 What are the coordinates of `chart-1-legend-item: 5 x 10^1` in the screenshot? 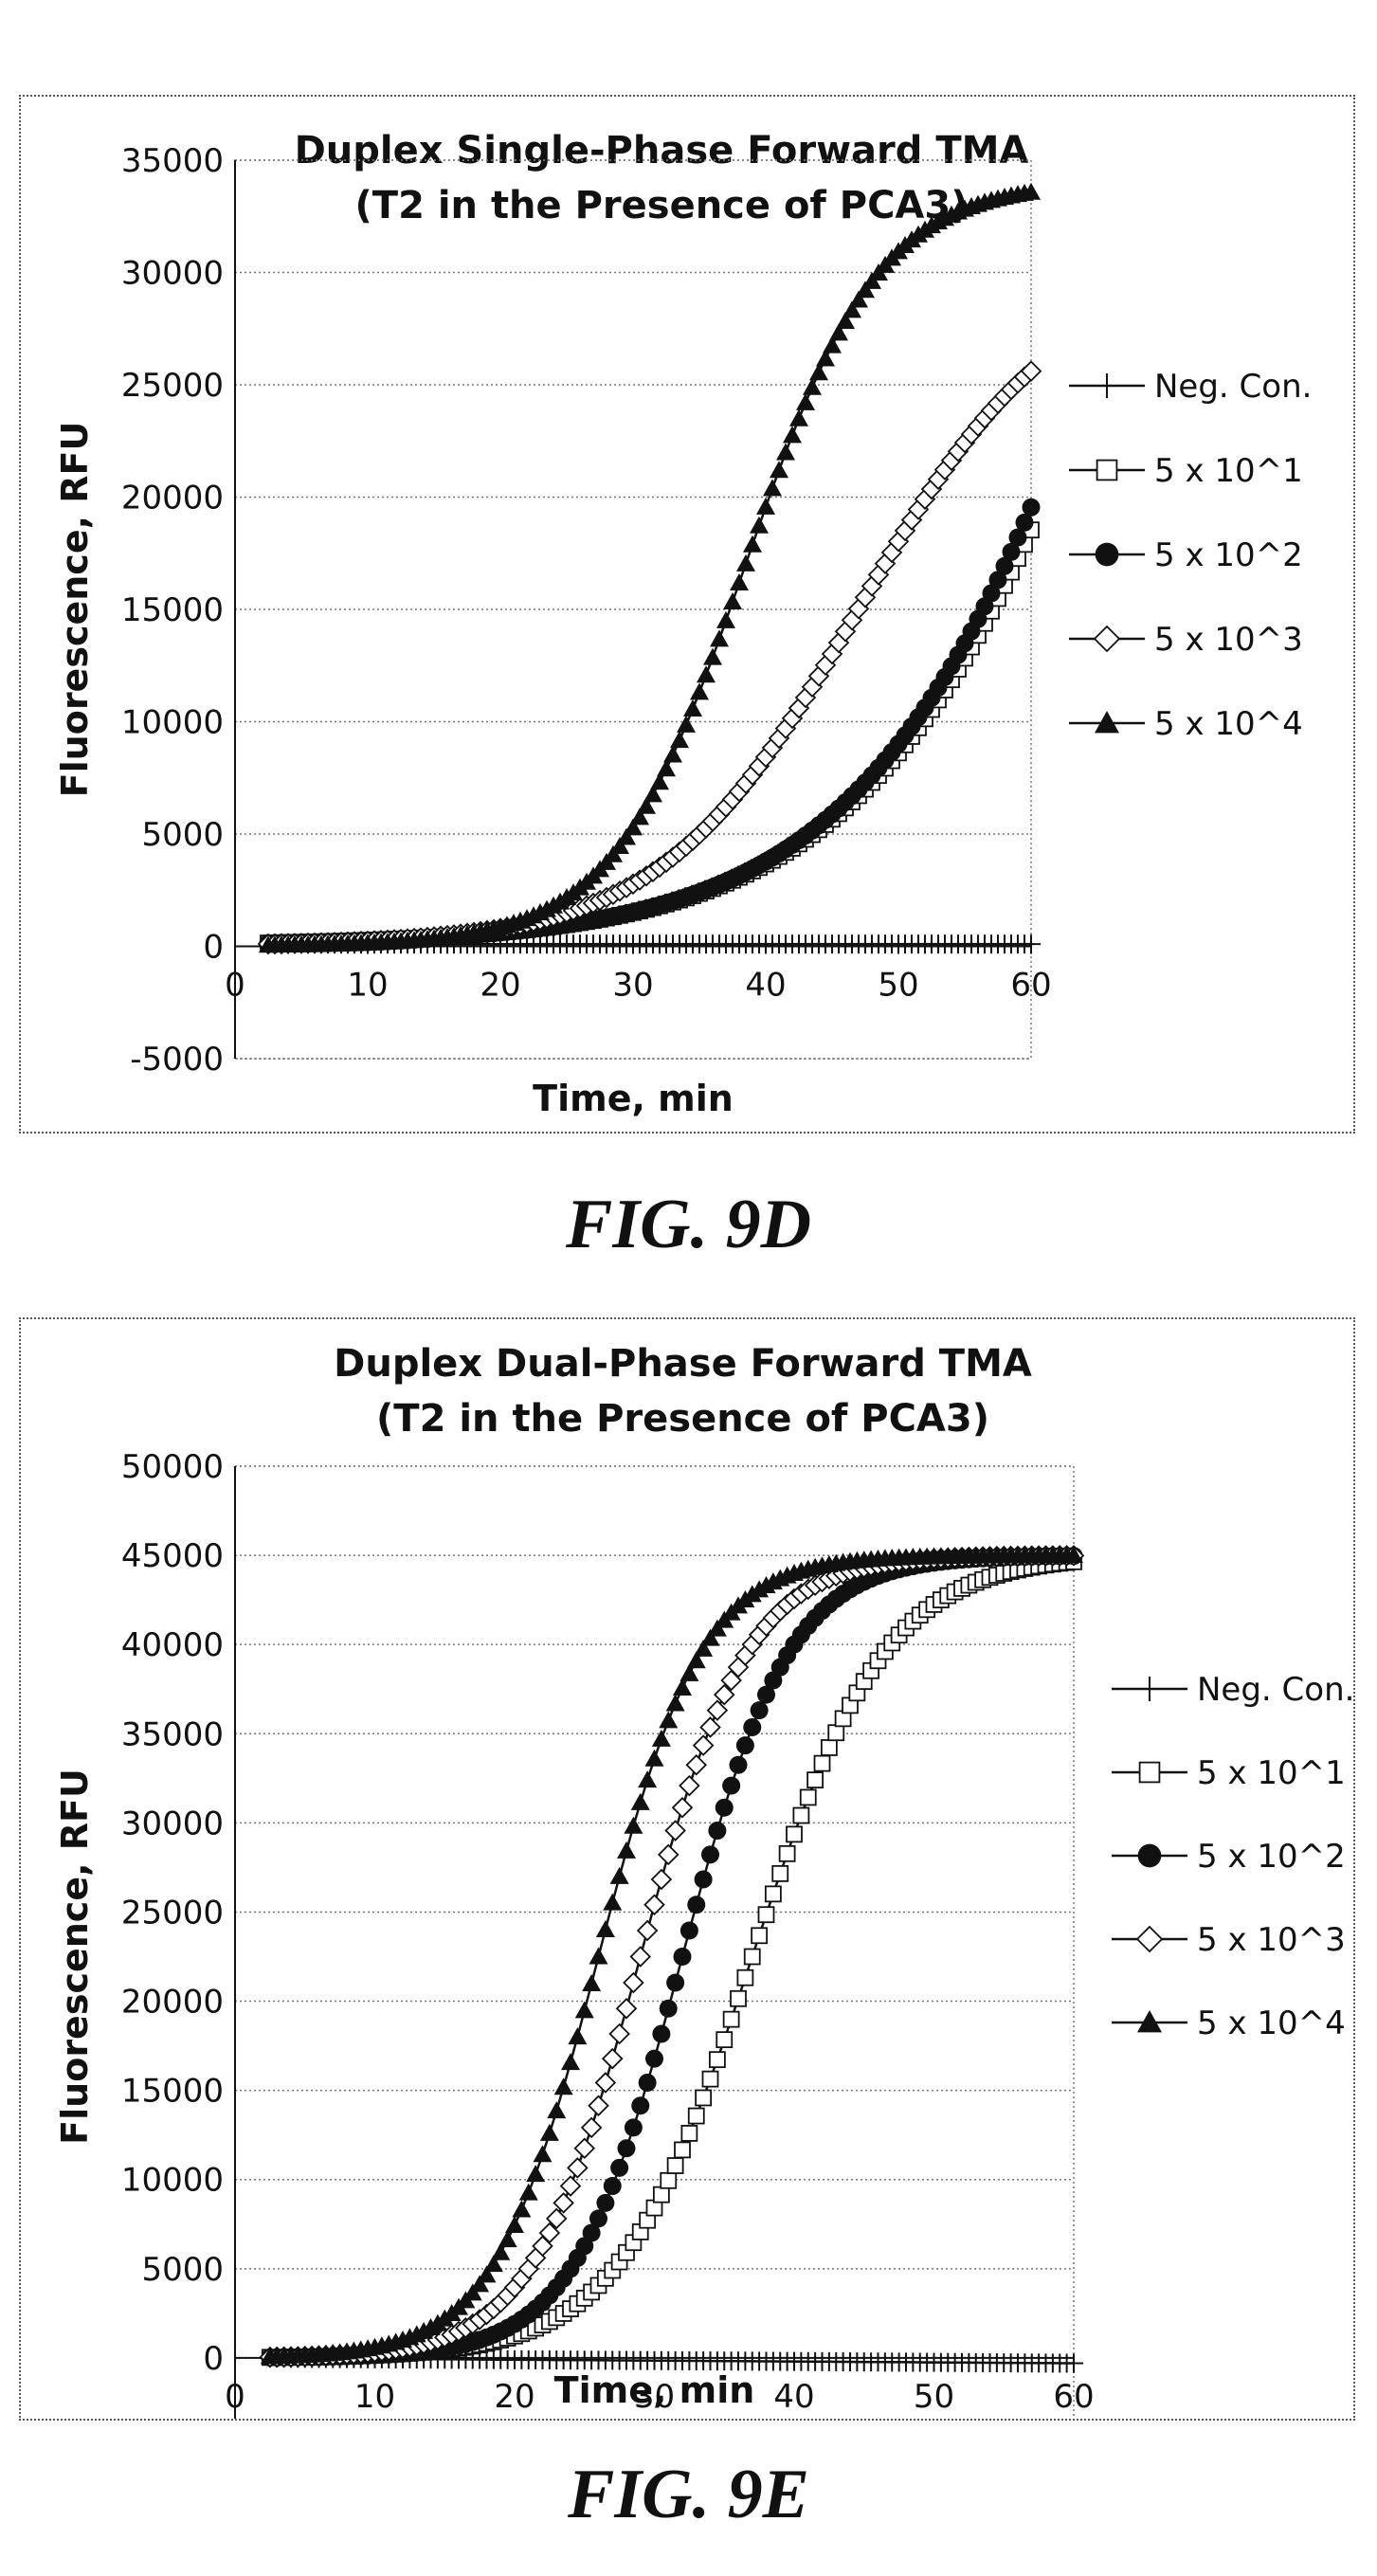 It's located at (1186, 471).